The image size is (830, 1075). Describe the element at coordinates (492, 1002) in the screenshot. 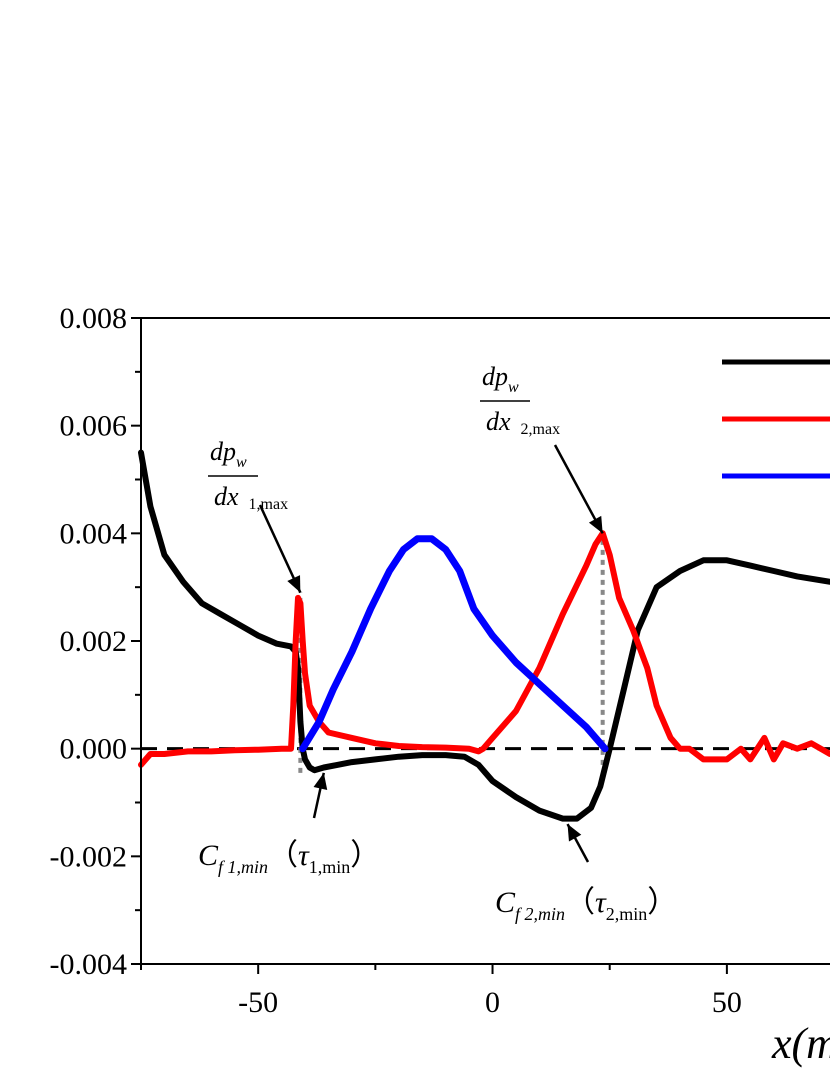

I see `x-tick-label: 0` at that location.